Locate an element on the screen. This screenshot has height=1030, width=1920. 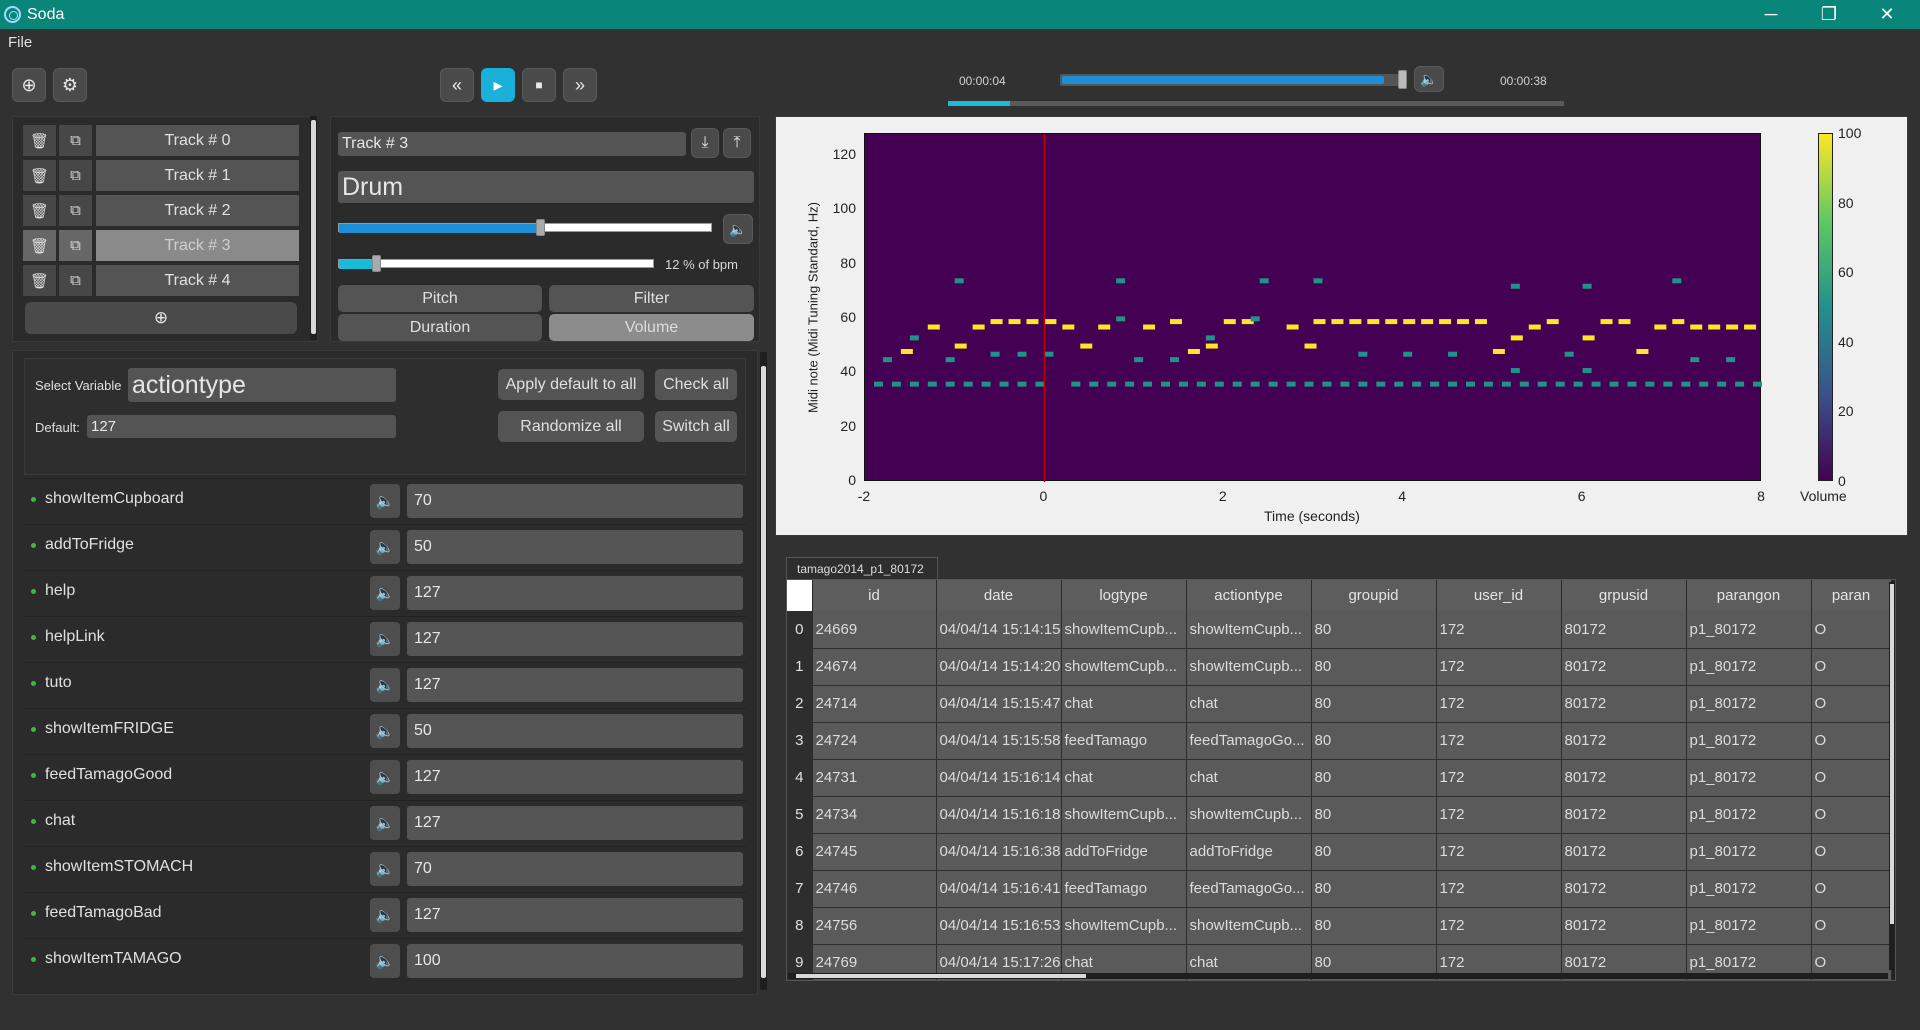
default-value-field: 127 is located at coordinates (241, 426).